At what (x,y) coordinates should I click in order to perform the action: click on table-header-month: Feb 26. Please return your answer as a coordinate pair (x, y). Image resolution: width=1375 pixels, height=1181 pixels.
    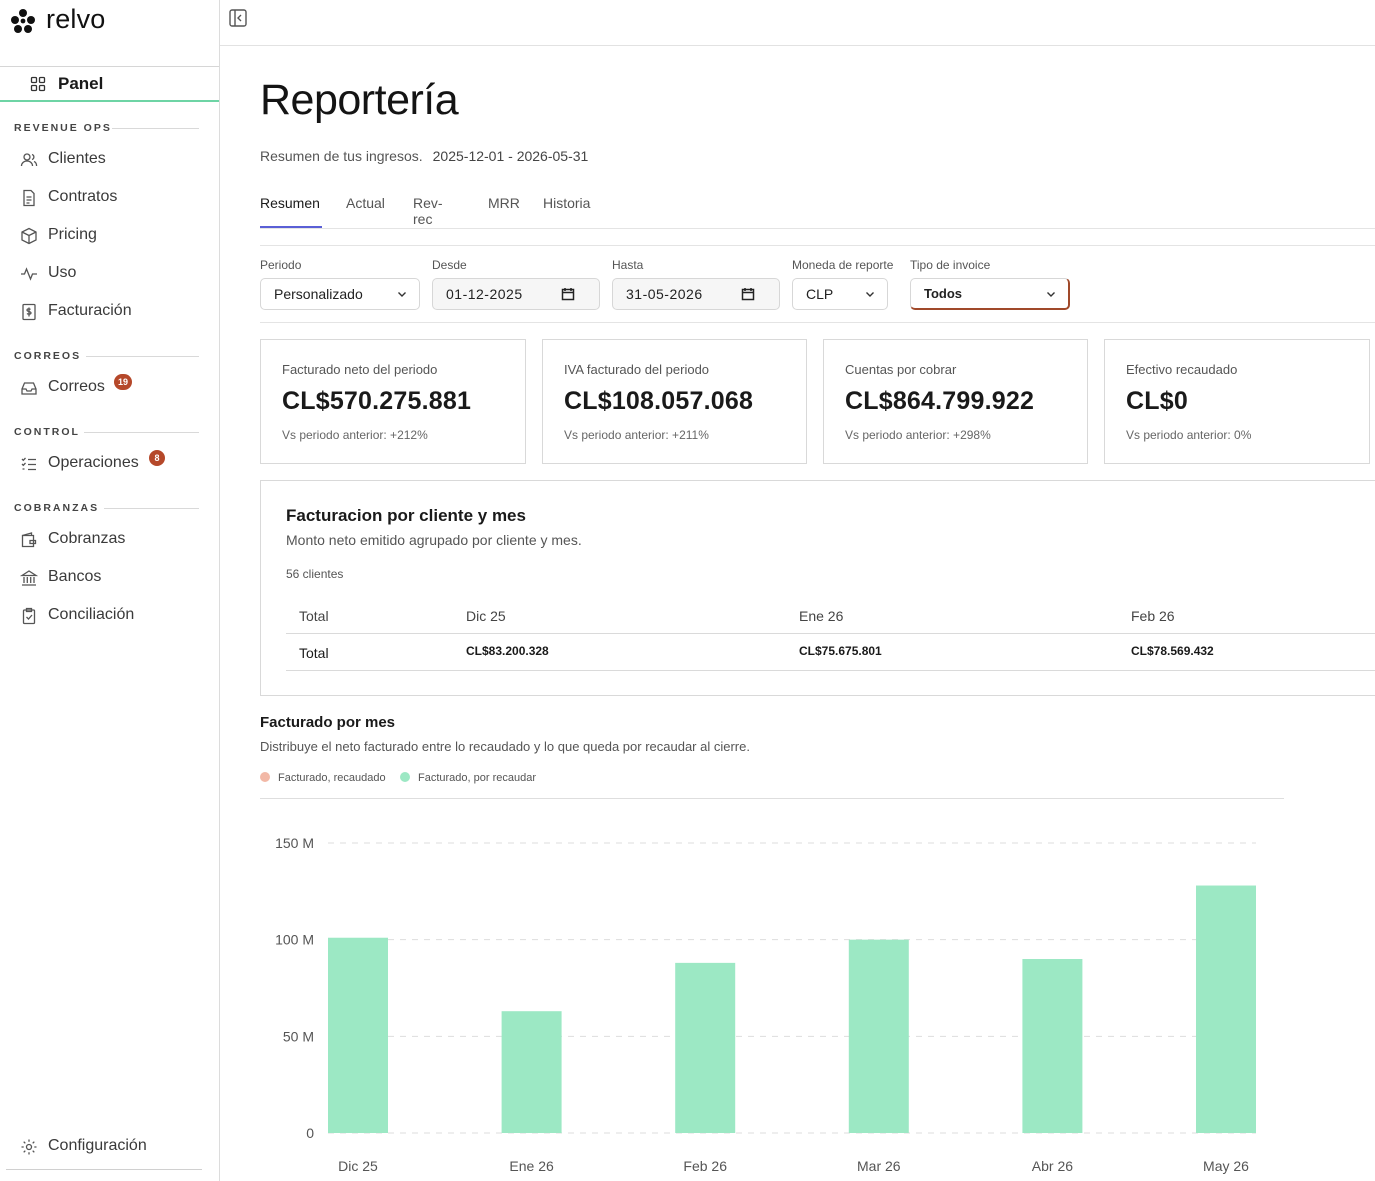
    Looking at the image, I should click on (1153, 616).